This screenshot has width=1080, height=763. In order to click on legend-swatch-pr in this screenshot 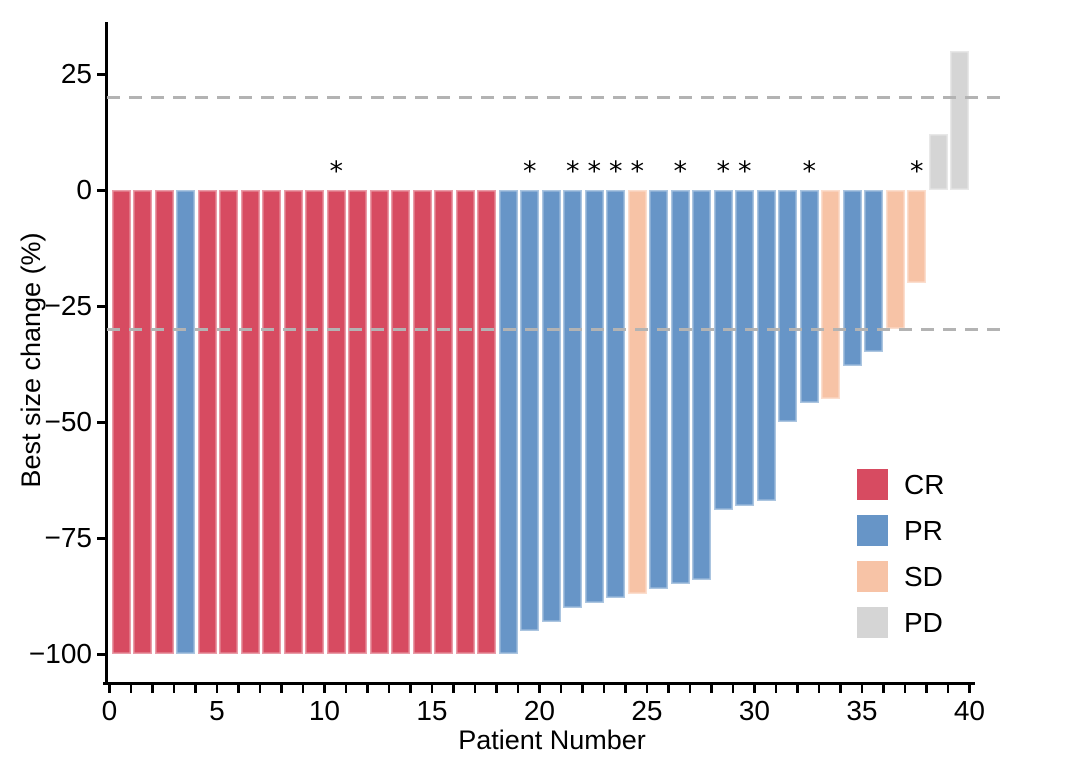, I will do `click(872, 530)`.